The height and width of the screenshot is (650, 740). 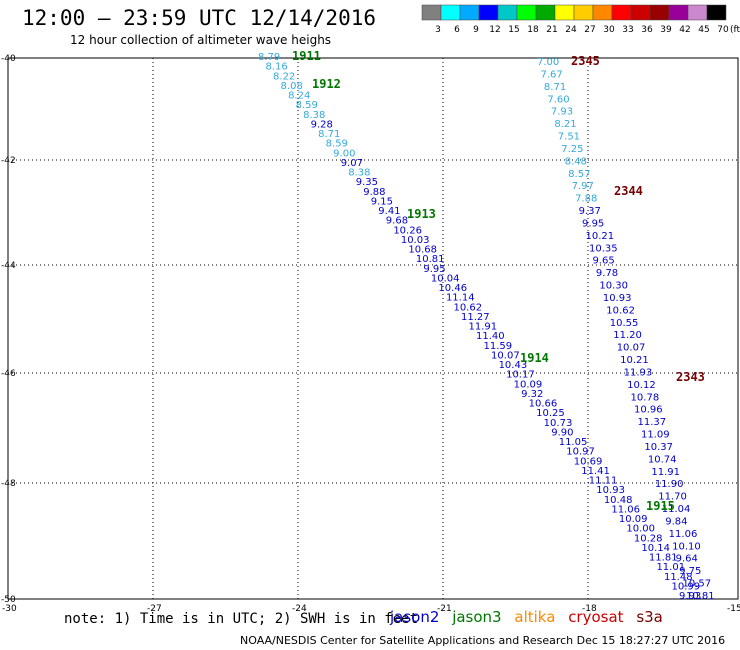 What do you see at coordinates (9, 609) in the screenshot?
I see `lon-label: -30` at bounding box center [9, 609].